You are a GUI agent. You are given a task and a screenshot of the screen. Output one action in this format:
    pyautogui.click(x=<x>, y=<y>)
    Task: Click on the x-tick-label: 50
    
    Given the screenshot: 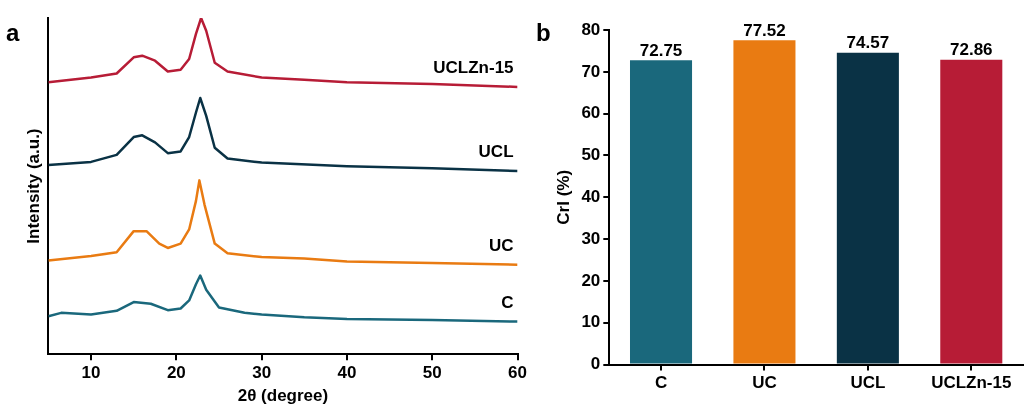 What is the action you would take?
    pyautogui.click(x=432, y=373)
    